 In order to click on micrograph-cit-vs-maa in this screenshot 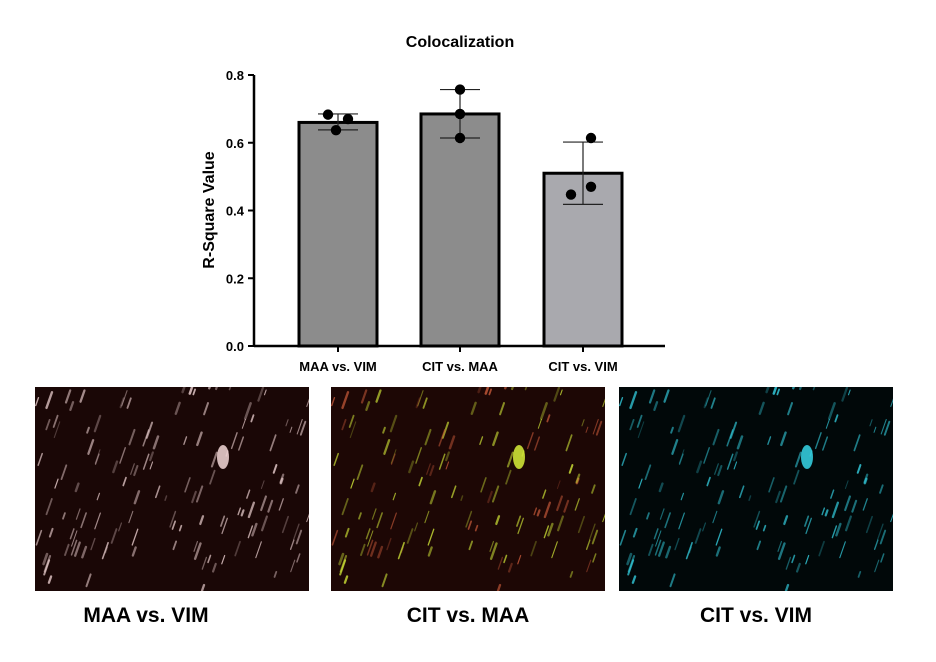, I will do `click(468, 489)`.